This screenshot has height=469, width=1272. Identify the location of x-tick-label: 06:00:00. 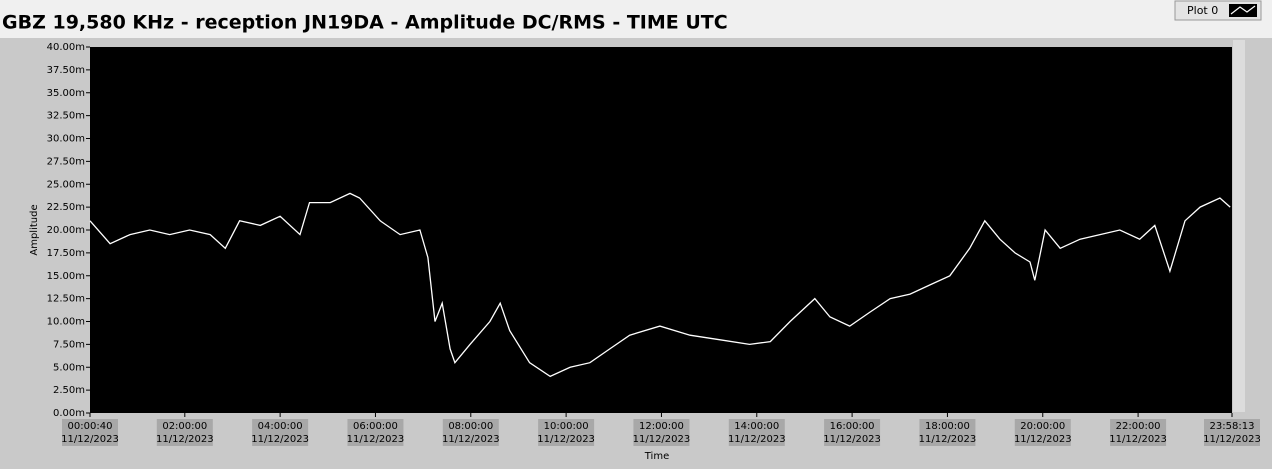
(375, 426).